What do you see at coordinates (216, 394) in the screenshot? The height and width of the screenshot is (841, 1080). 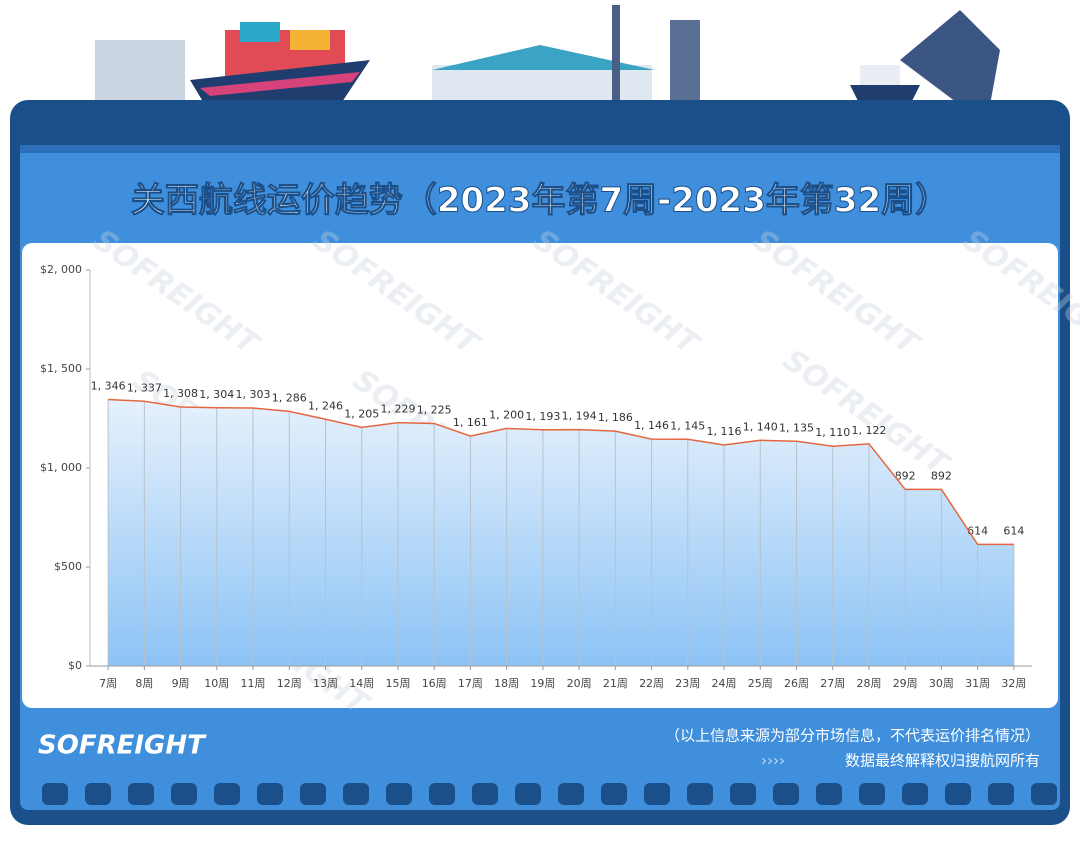 I see `value-label: 1, 304` at bounding box center [216, 394].